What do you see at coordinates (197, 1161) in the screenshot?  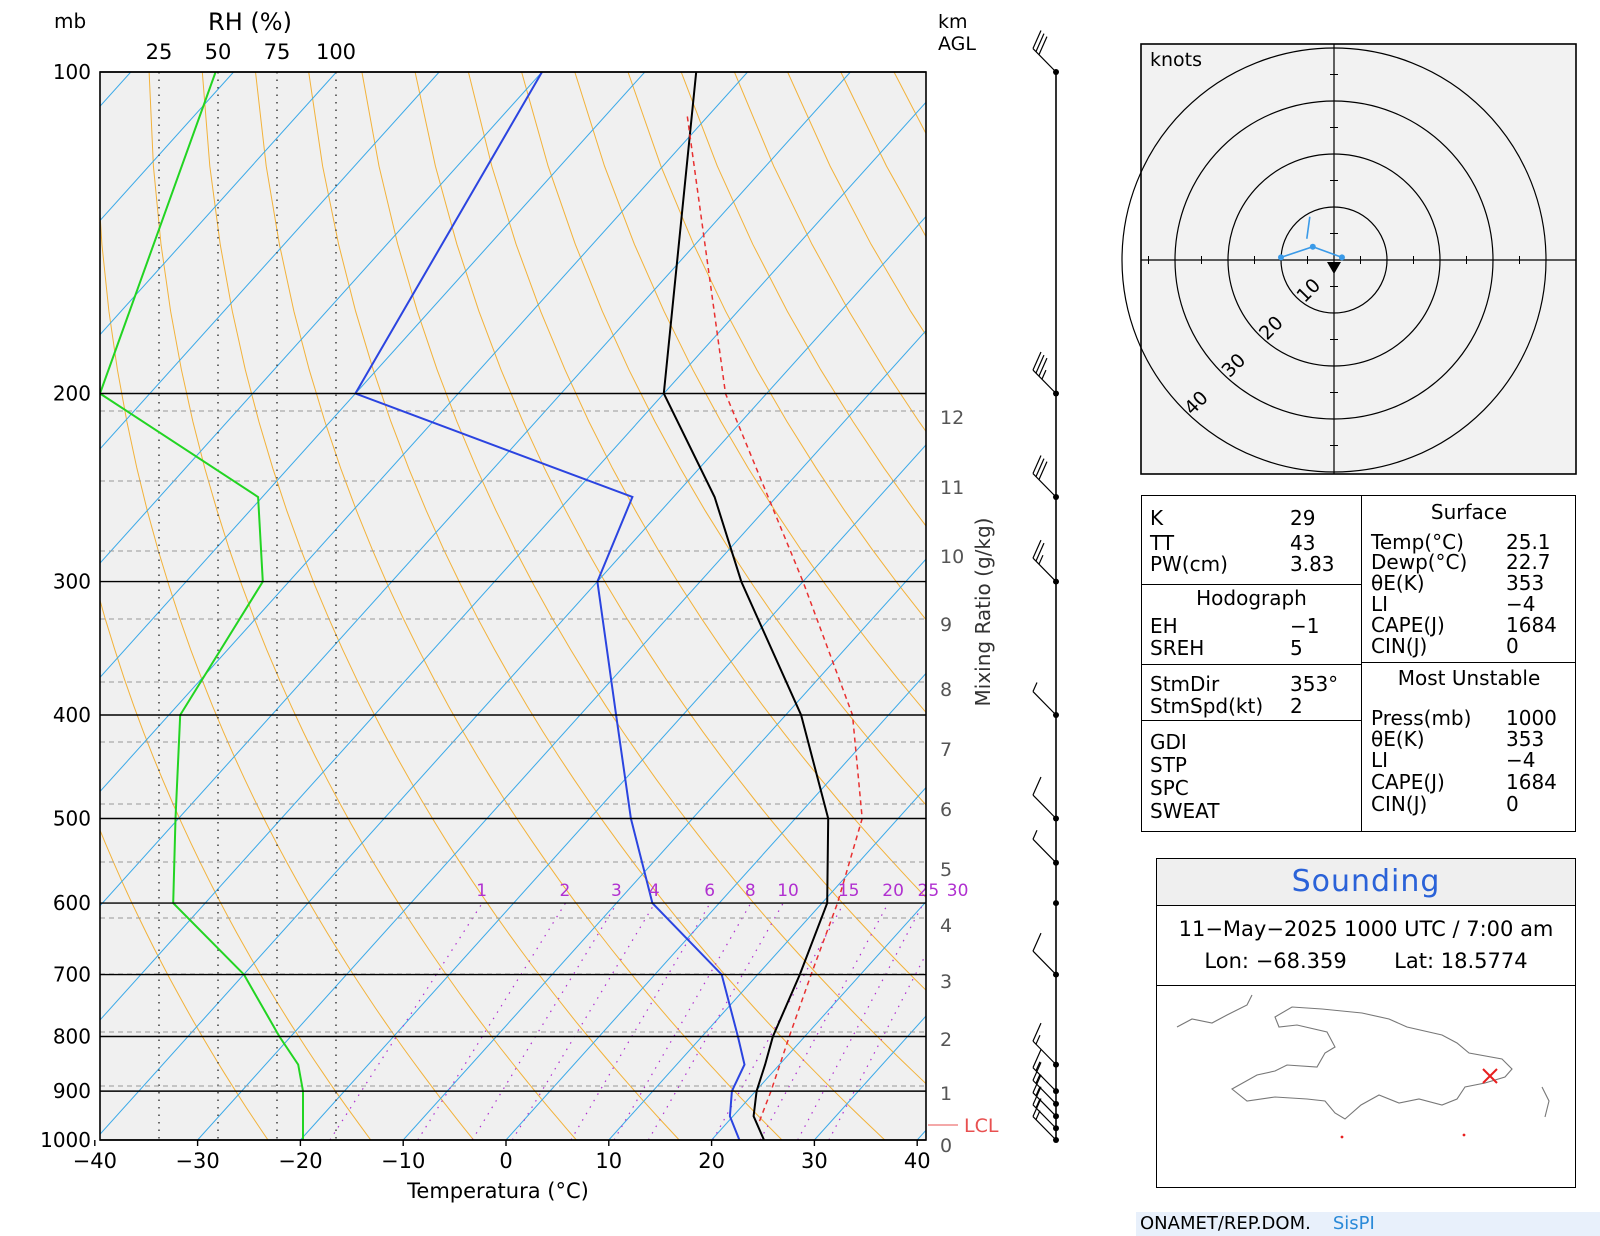 I see `x-tick-label: −30` at bounding box center [197, 1161].